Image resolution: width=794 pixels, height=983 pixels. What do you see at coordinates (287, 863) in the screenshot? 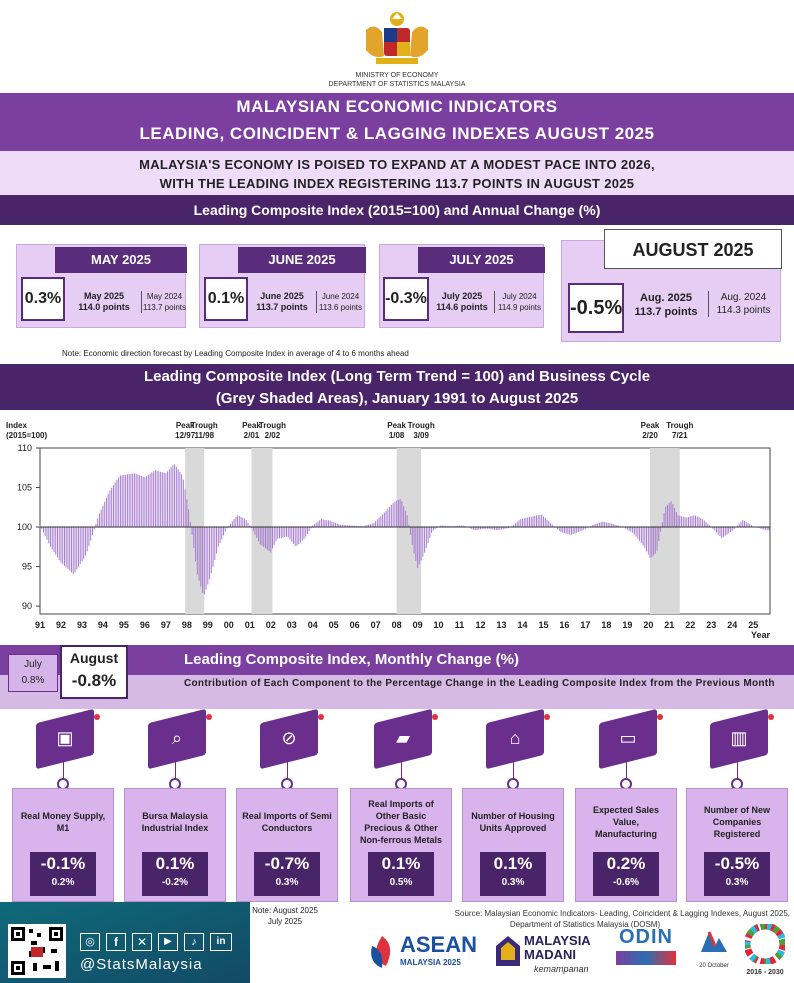
I see `component-aug-value: -0.7%` at bounding box center [287, 863].